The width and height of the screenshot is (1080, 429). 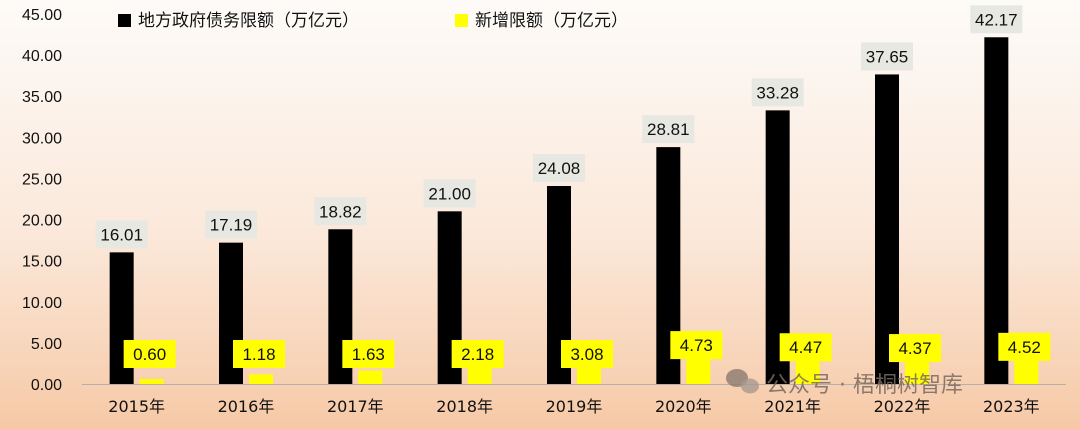 I want to click on data-label-new-limit: 1.18, so click(x=258, y=354).